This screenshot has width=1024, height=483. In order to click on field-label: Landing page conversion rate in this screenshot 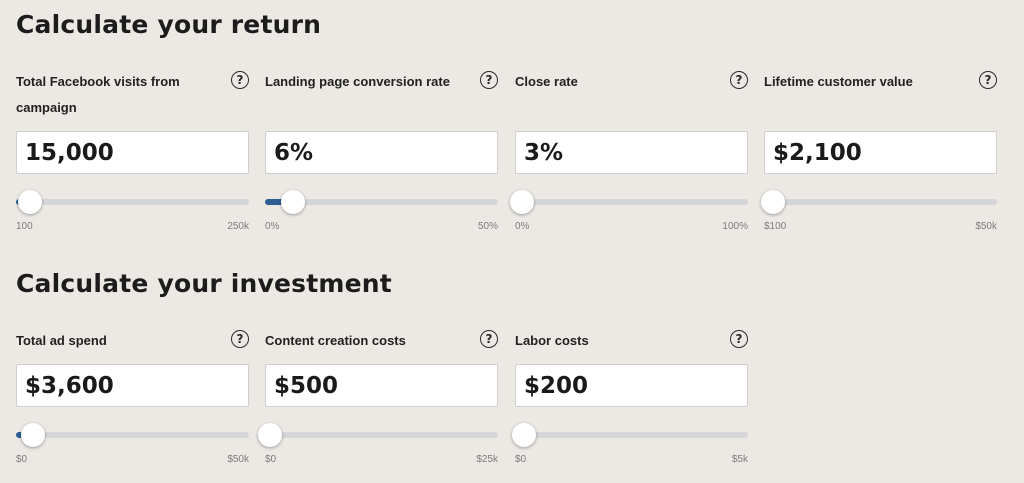, I will do `click(357, 81)`.